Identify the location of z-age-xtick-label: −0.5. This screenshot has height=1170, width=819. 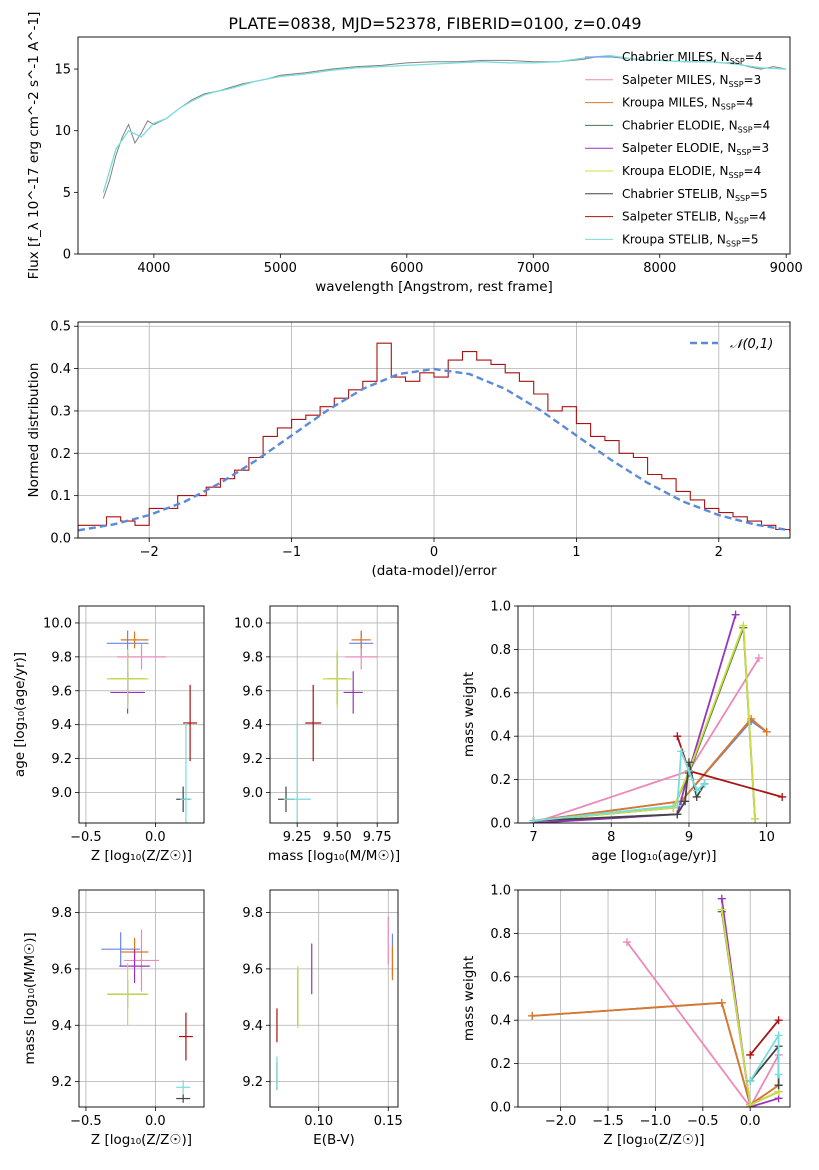
(86, 837).